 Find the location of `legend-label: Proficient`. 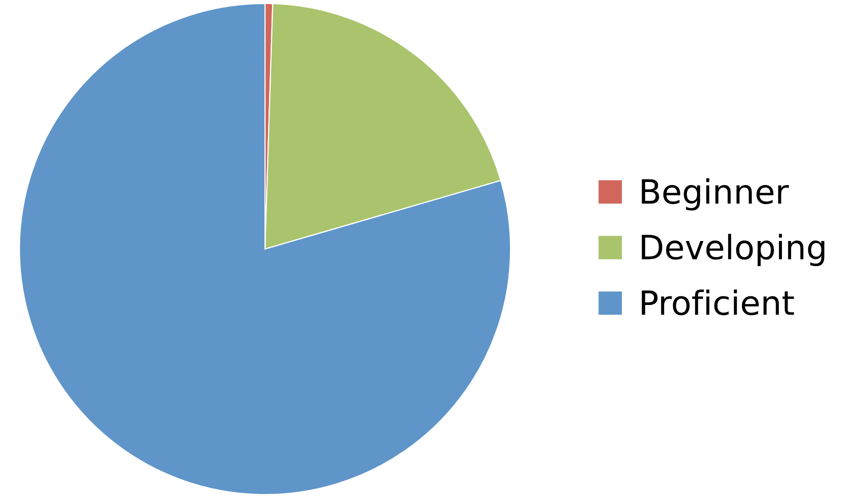

legend-label: Proficient is located at coordinates (718, 302).